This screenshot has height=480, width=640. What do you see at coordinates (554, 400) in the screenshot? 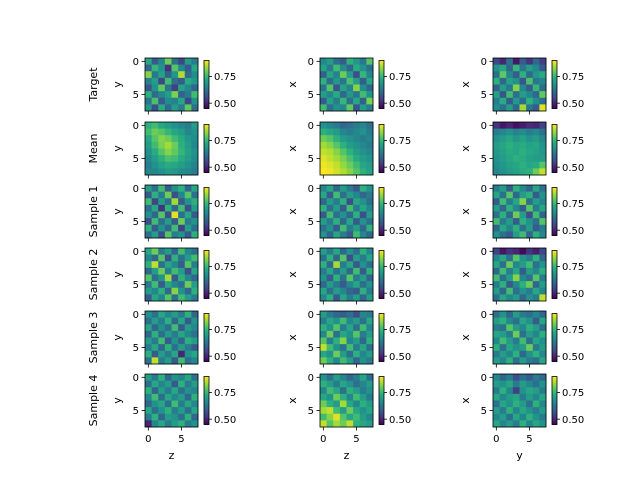
I see `colorbar-frame` at bounding box center [554, 400].